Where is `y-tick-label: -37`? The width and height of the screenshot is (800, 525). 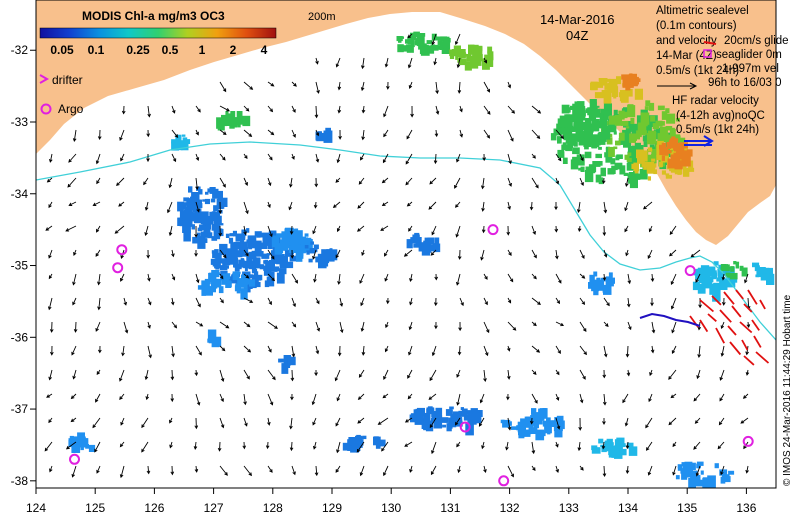
y-tick-label: -37 is located at coordinates (20, 409).